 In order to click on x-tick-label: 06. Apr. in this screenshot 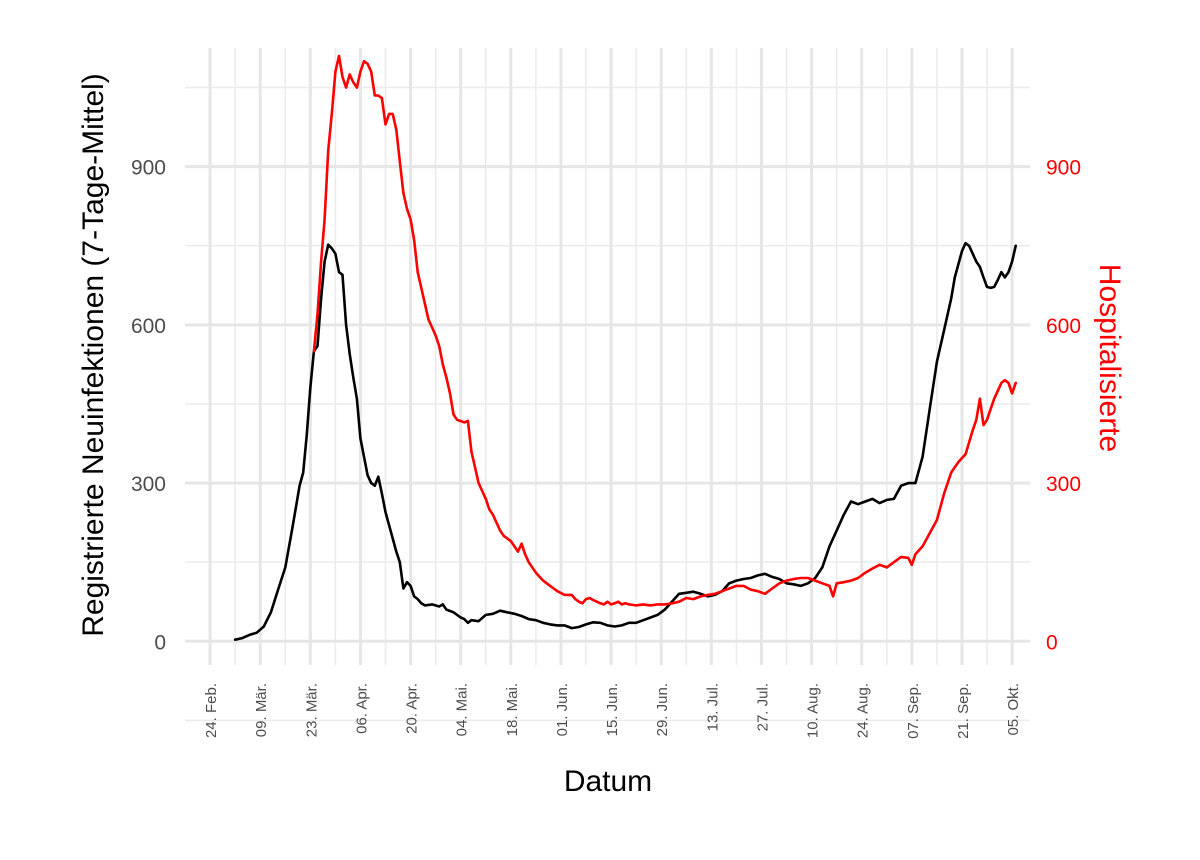, I will do `click(361, 708)`.